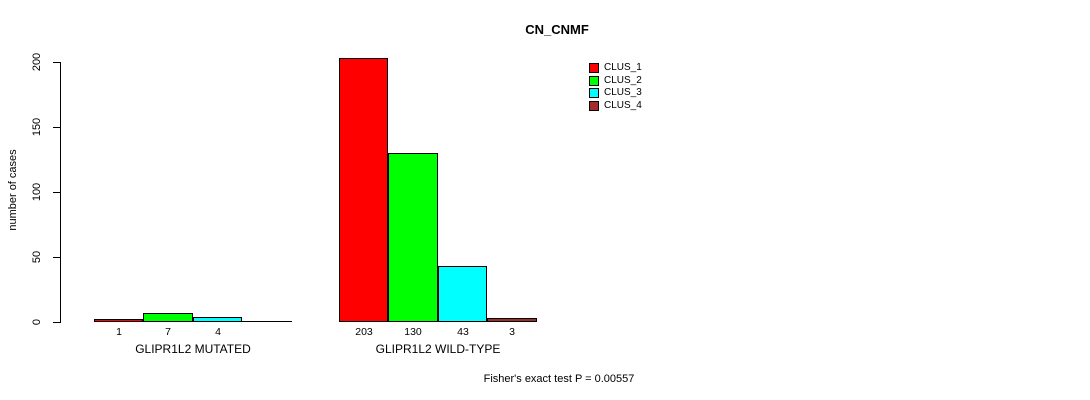 The image size is (1090, 400). What do you see at coordinates (37, 257) in the screenshot?
I see `y-tick-label: 50` at bounding box center [37, 257].